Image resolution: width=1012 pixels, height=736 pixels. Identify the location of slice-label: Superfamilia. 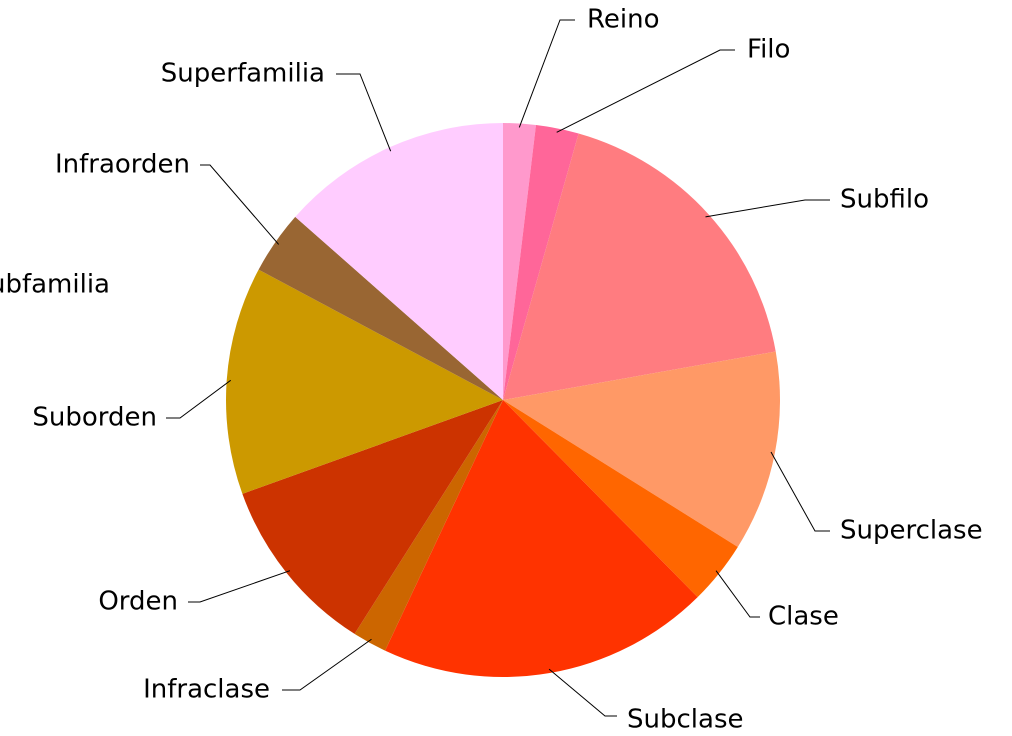
(243, 74).